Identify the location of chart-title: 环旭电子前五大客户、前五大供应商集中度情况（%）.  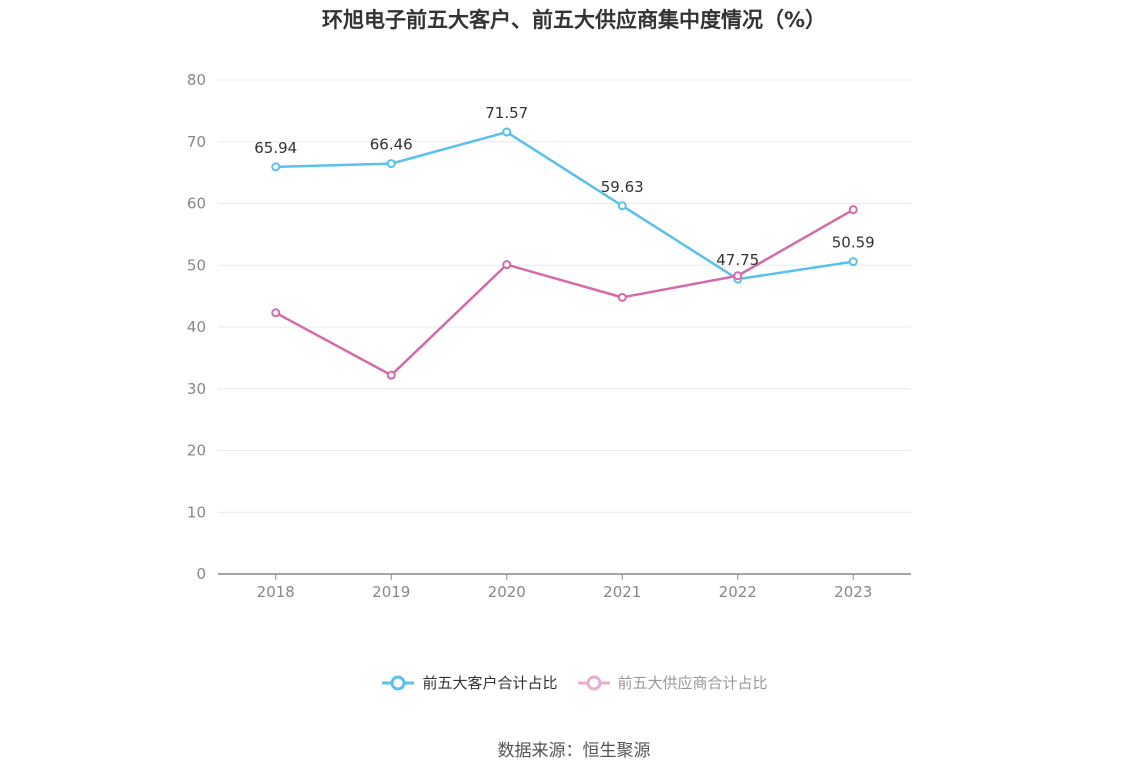
(574, 20).